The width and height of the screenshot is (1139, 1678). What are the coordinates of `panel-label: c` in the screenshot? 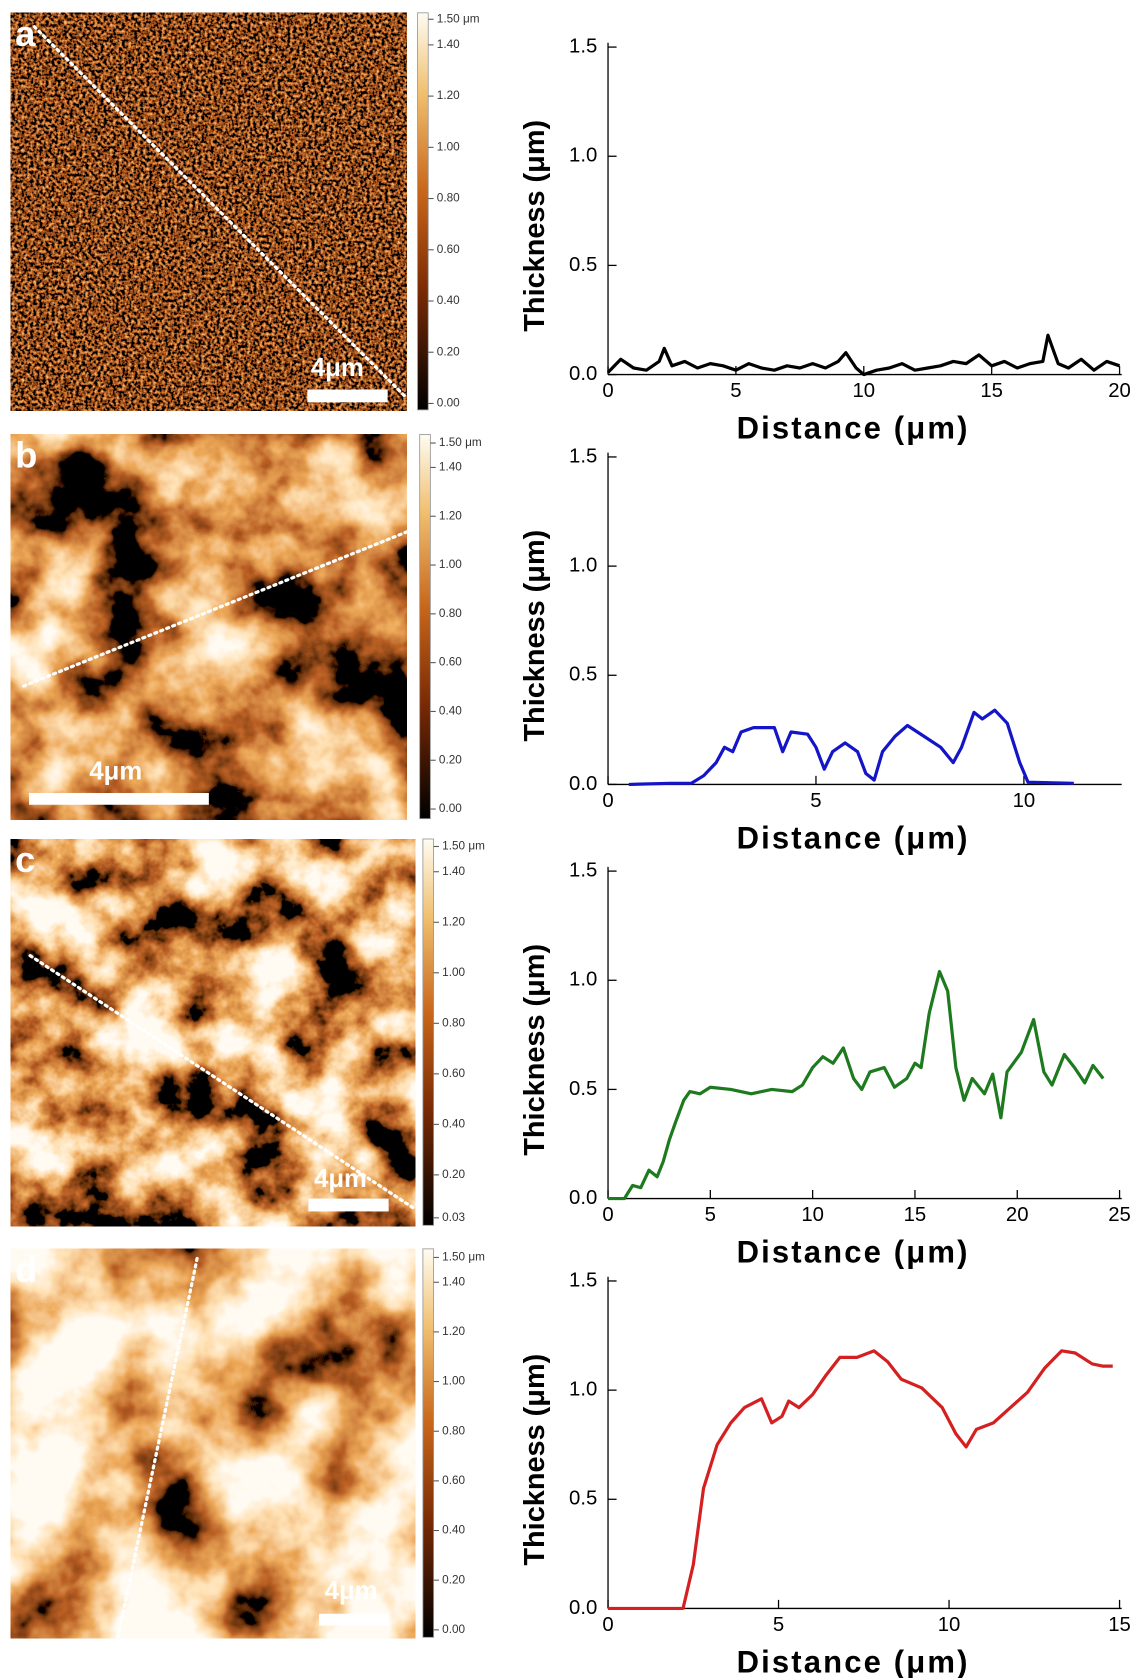 It's located at (25, 859).